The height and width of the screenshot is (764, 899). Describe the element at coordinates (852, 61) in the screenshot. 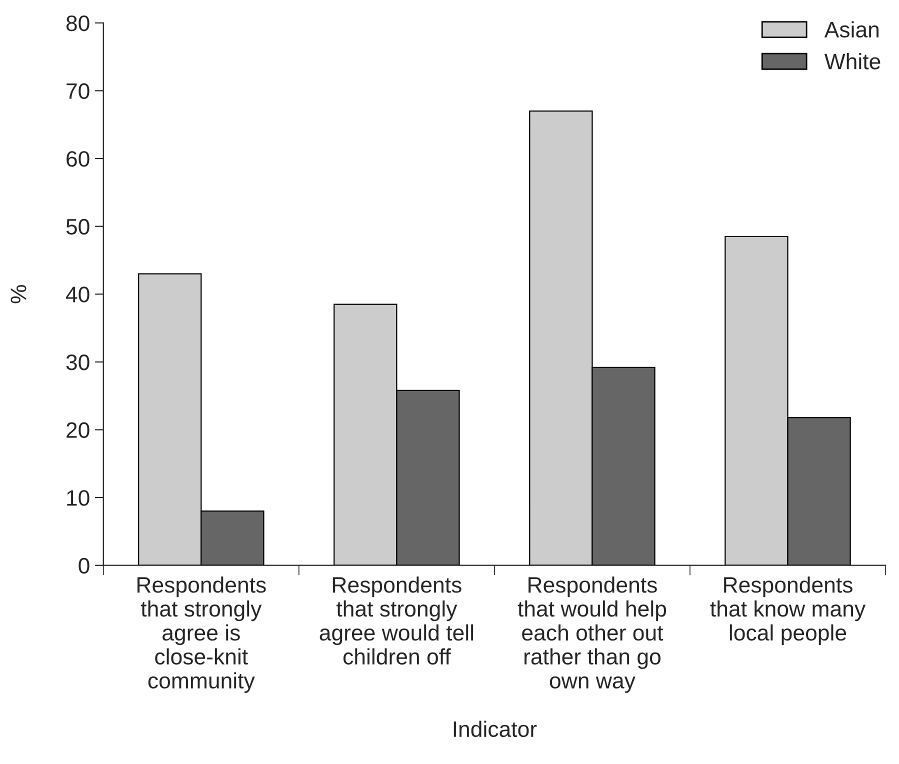

I see `legend-label: White` at that location.